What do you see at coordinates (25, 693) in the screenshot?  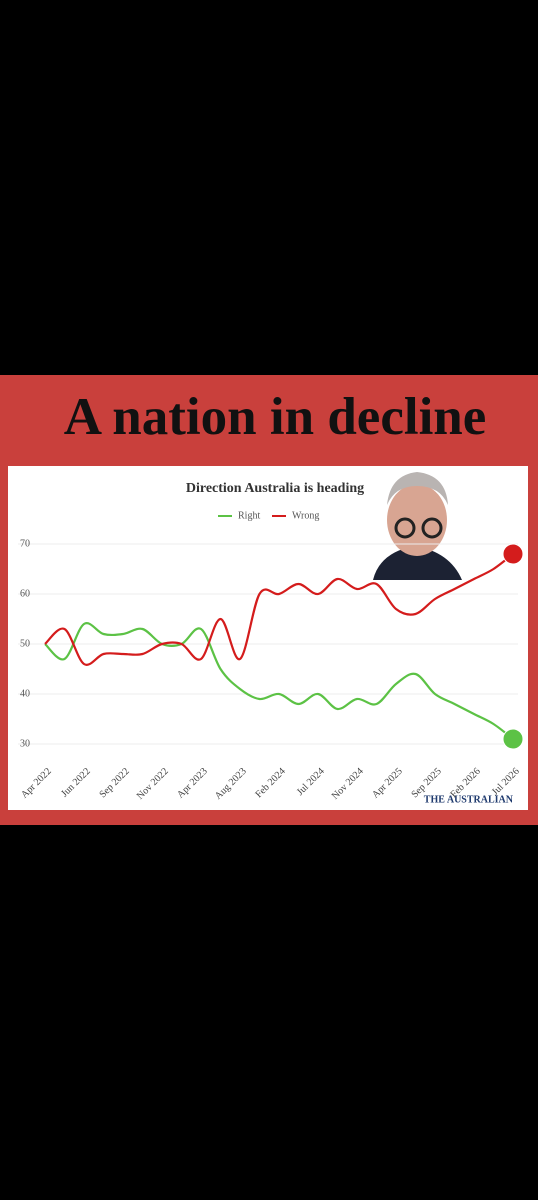 I see `y-tick-label: 40` at bounding box center [25, 693].